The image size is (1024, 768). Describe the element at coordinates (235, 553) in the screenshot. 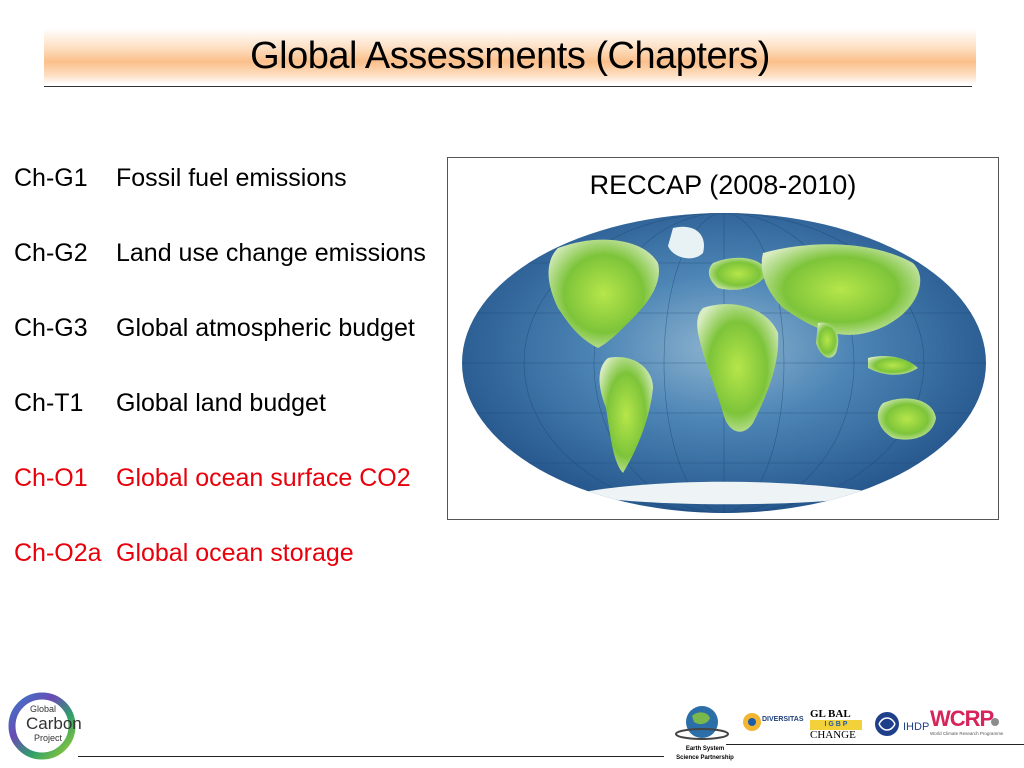

I see `chapter-name: Global ocean storage` at that location.